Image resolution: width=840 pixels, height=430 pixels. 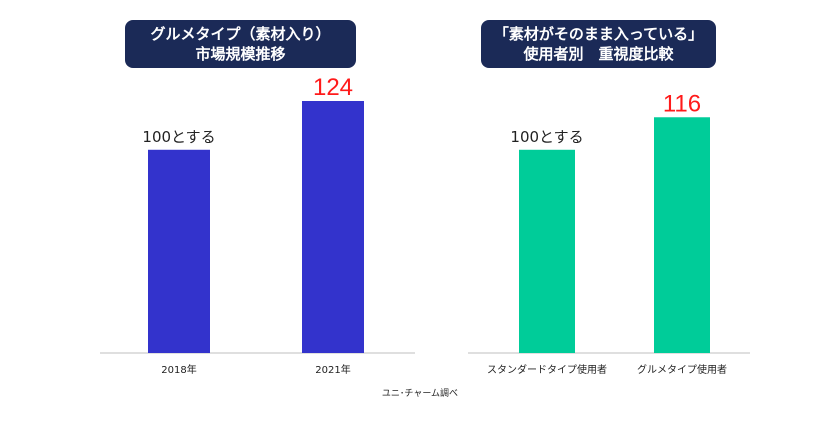 What do you see at coordinates (420, 394) in the screenshot?
I see `source-footnote: ユニ･チャーム調べ` at bounding box center [420, 394].